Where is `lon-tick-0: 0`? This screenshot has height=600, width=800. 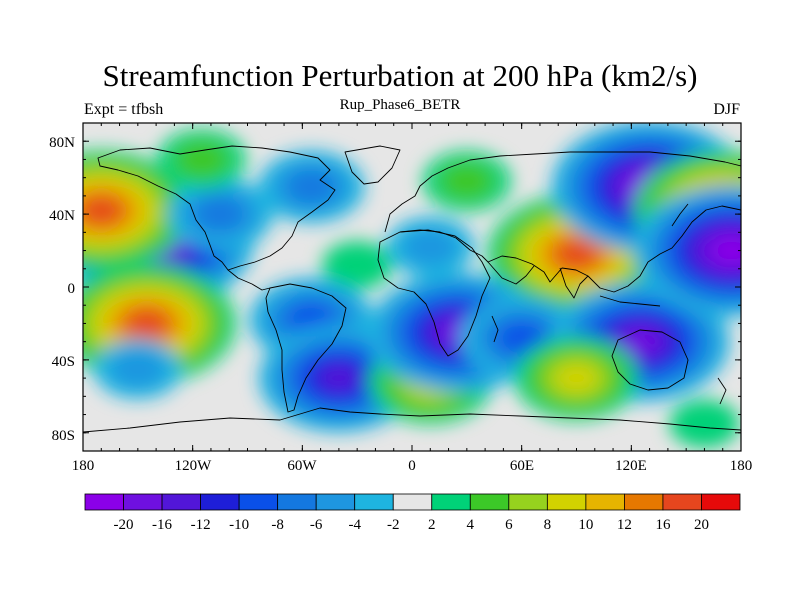 lon-tick-0: 0 is located at coordinates (412, 466).